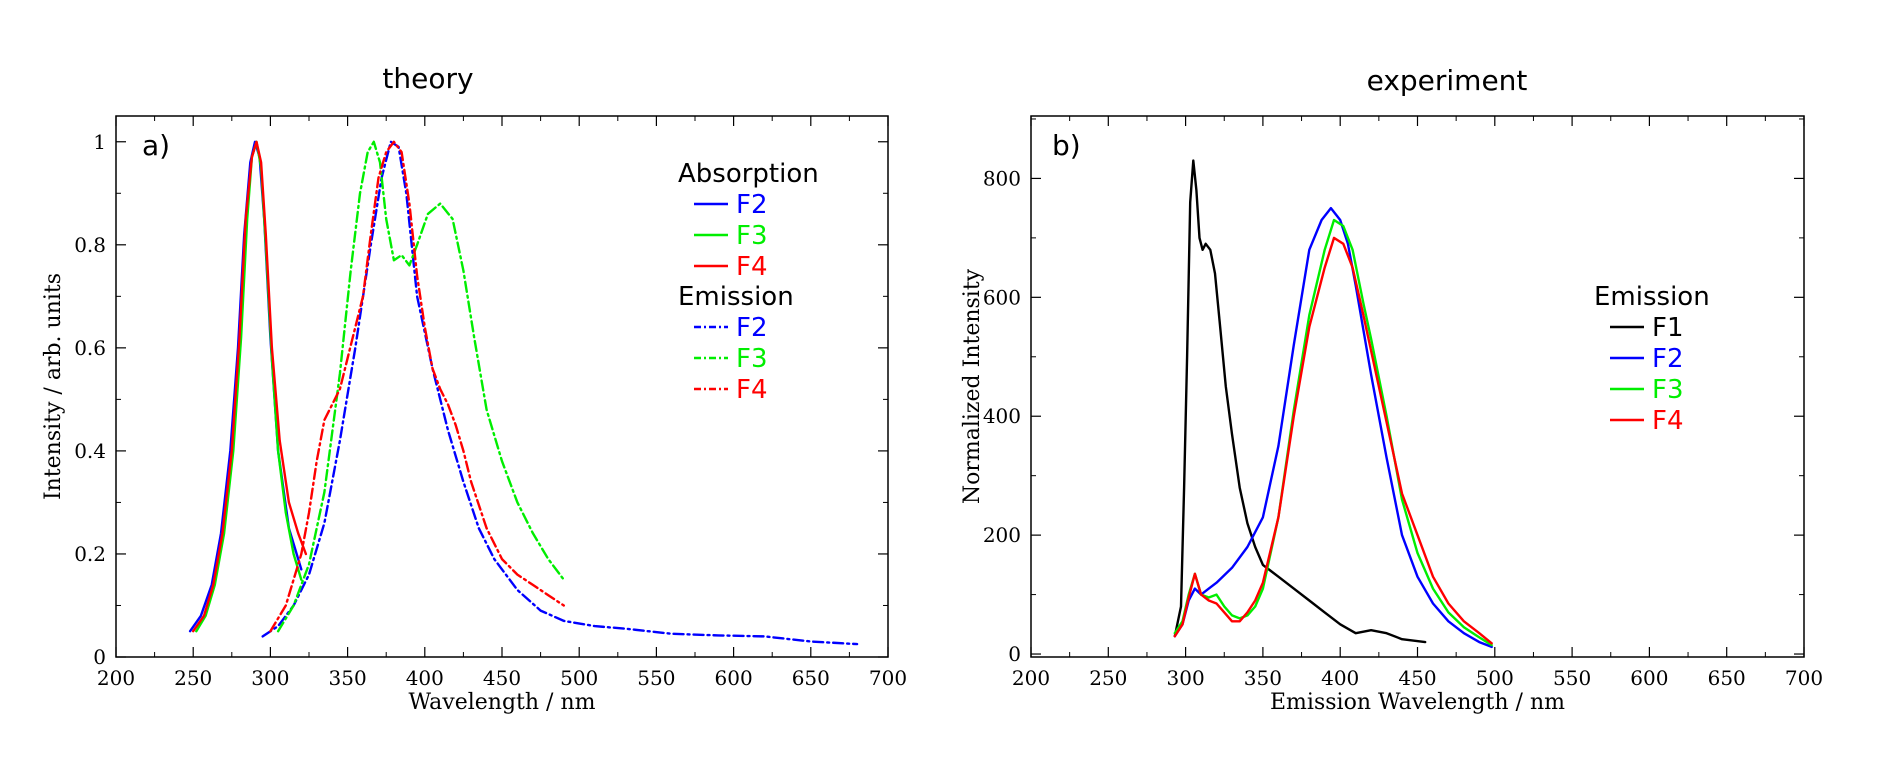 The image size is (1895, 766). I want to click on x-axis-label: Emission Wavelength / nm, so click(1417, 702).